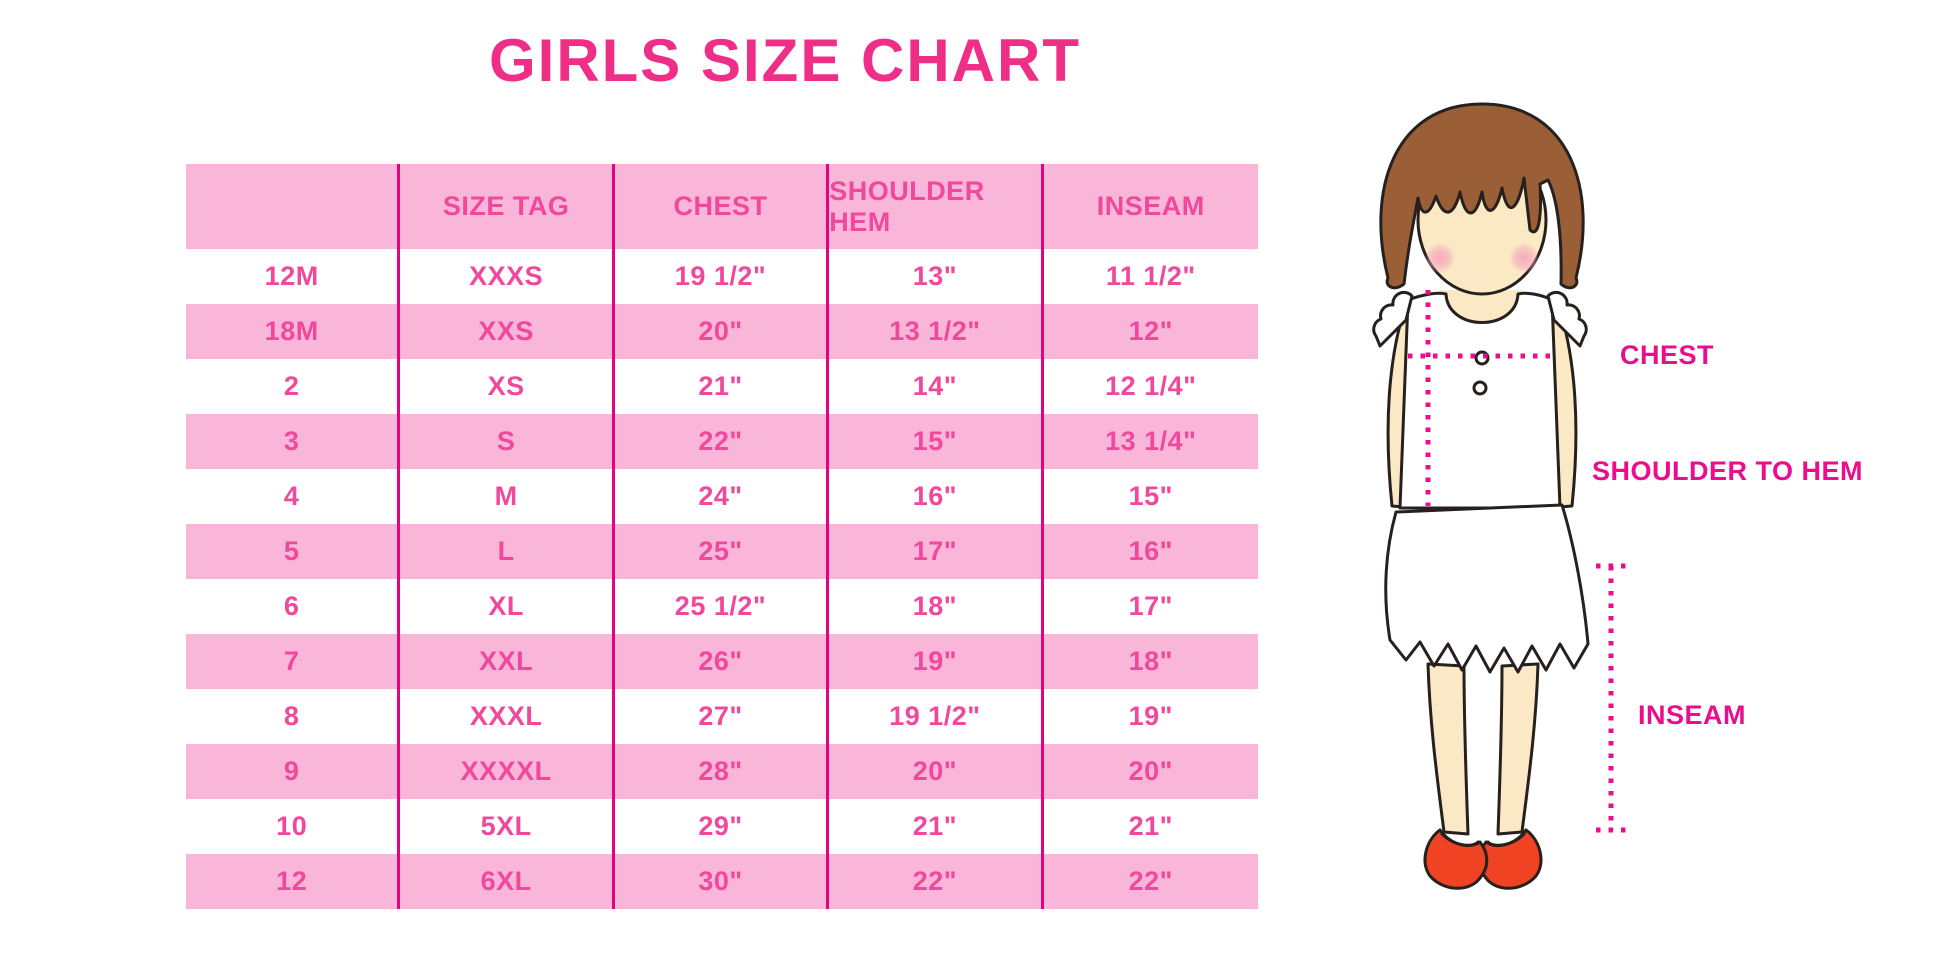 The image size is (1946, 973). Describe the element at coordinates (293, 771) in the screenshot. I see `table-cell: 9` at that location.